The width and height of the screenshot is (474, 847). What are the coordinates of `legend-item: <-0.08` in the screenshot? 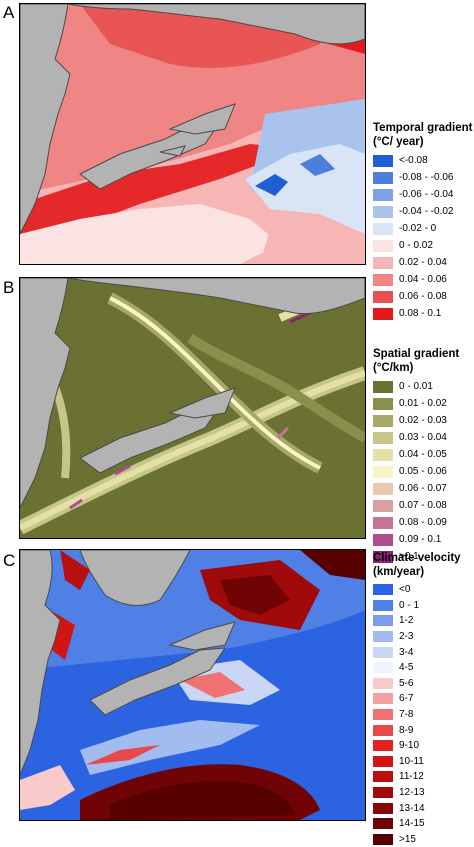 It's located at (422, 160).